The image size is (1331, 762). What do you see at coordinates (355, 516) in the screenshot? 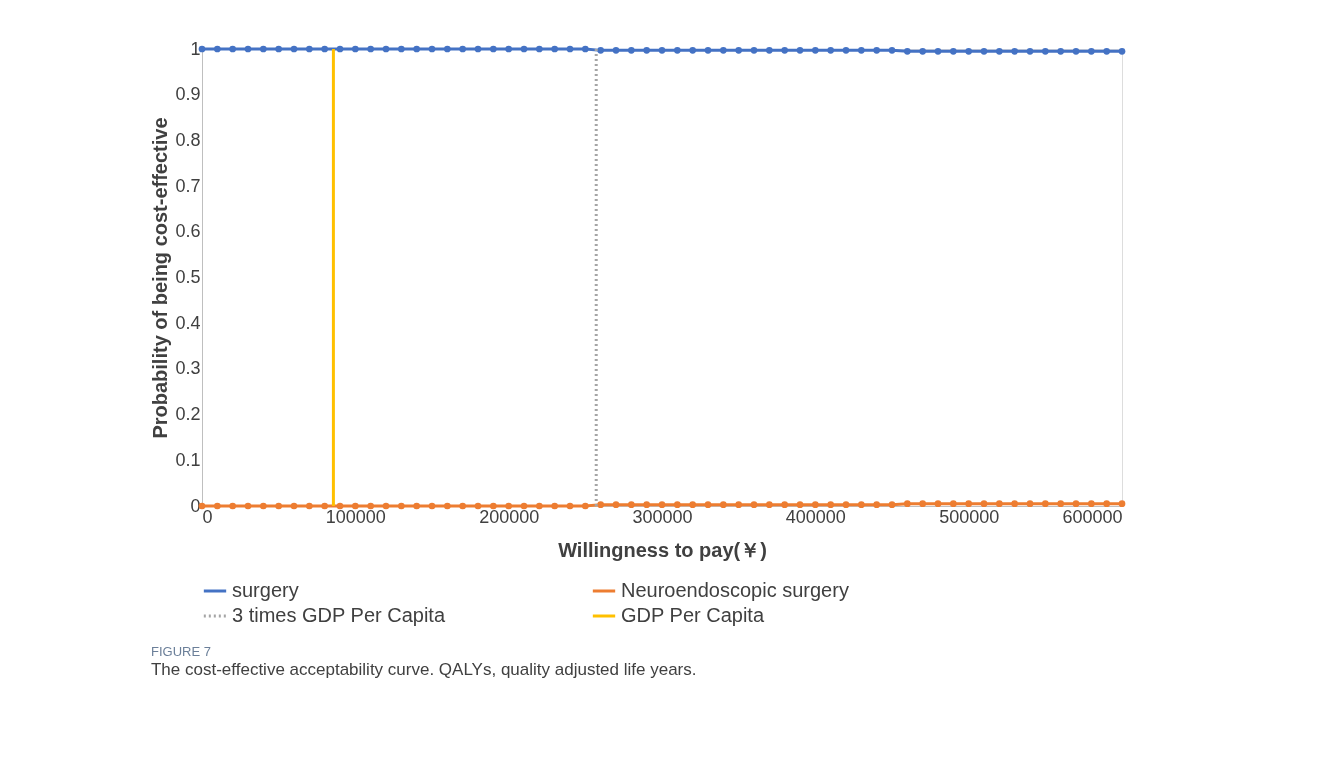
I see `x-tick-label: 100000` at bounding box center [355, 516].